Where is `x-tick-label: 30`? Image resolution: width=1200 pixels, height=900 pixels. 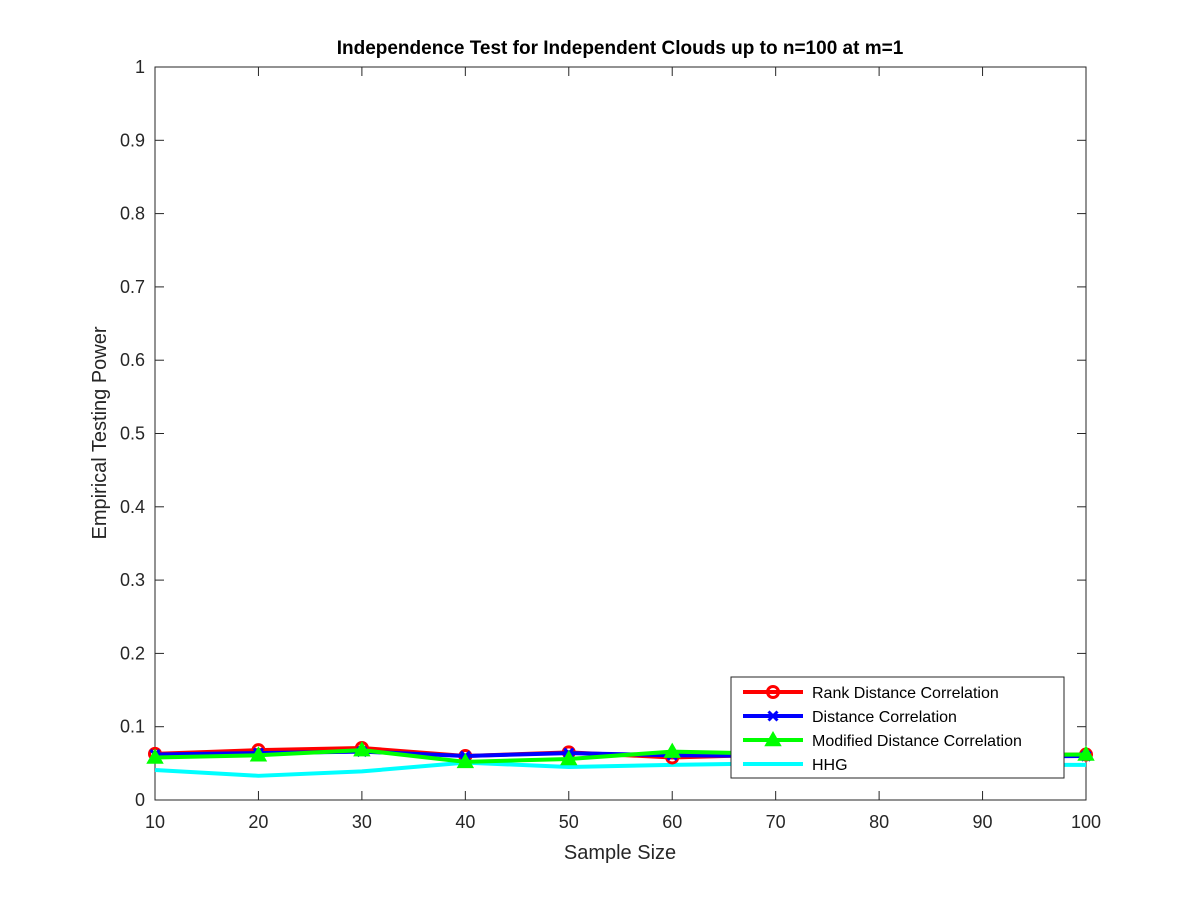
x-tick-label: 30 is located at coordinates (362, 822).